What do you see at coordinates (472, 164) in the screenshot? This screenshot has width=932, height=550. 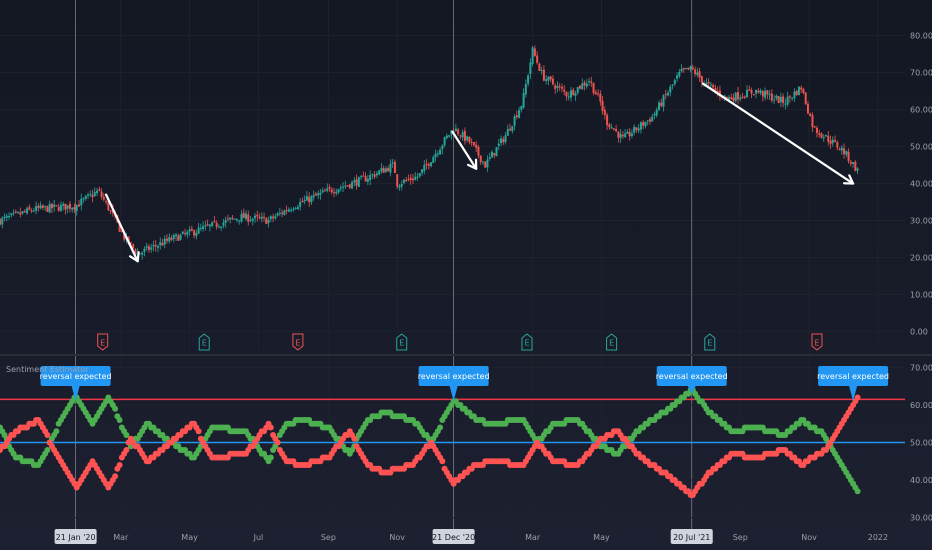 I see `trend-arrow-head` at bounding box center [472, 164].